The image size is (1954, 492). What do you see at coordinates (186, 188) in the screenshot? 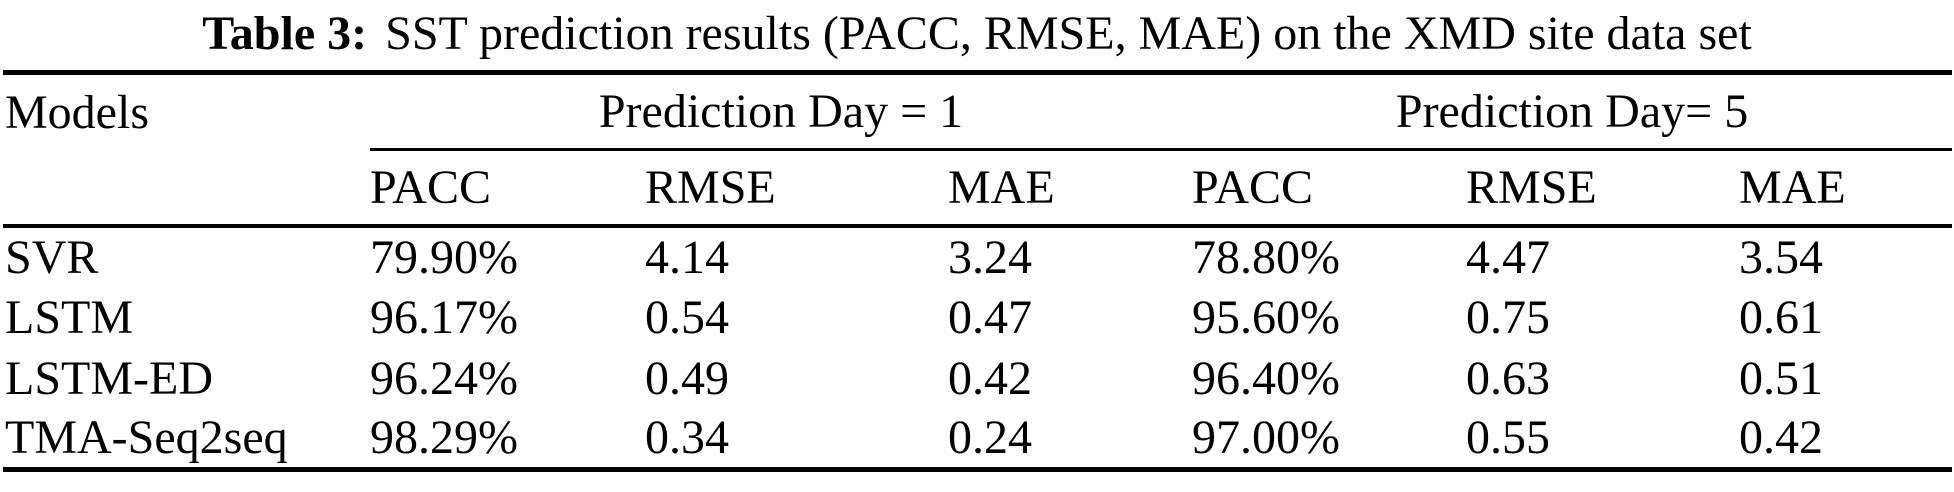
I see `column-header-empty` at bounding box center [186, 188].